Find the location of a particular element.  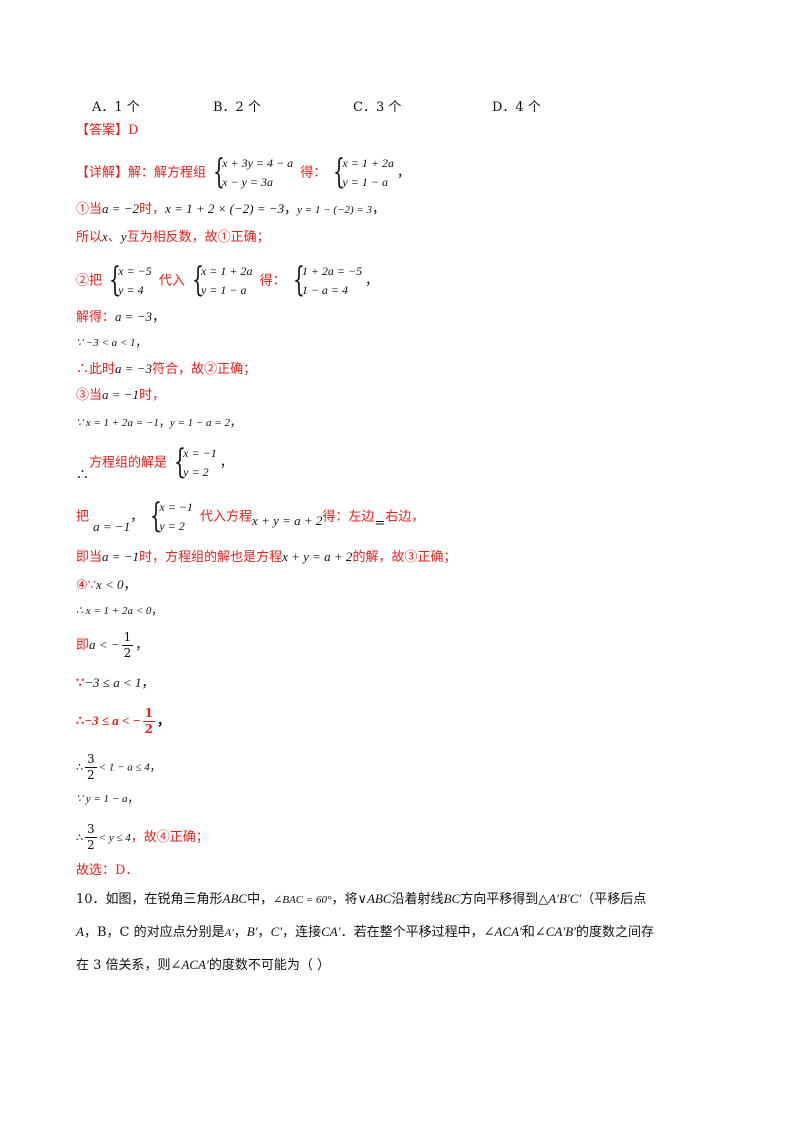

option-a: A．1 个 is located at coordinates (116, 107).